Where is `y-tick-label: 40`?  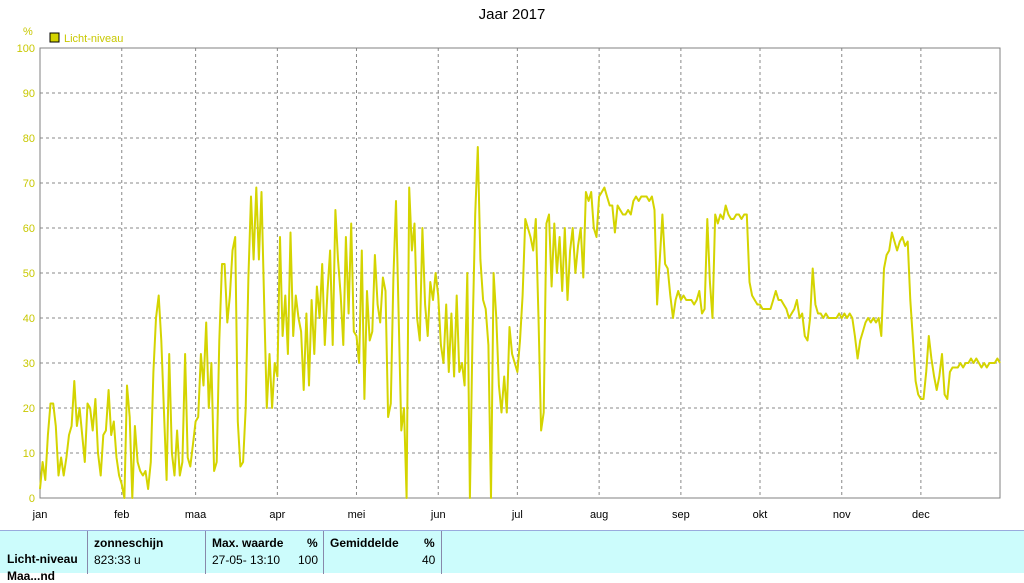
y-tick-label: 40 is located at coordinates (29, 319).